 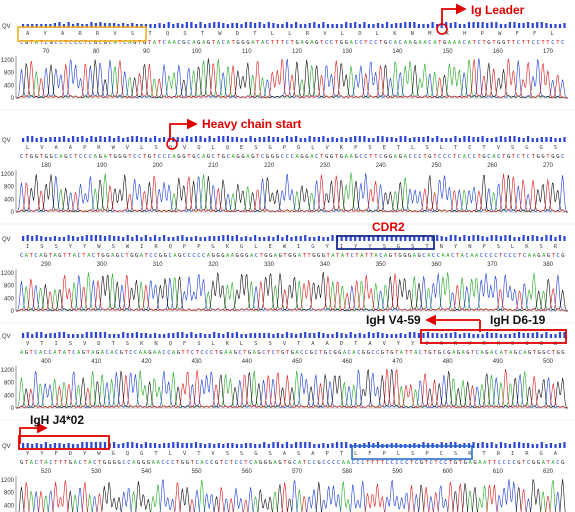 What do you see at coordinates (341, 247) in the screenshot?
I see `amino-acid-letter: I` at bounding box center [341, 247].